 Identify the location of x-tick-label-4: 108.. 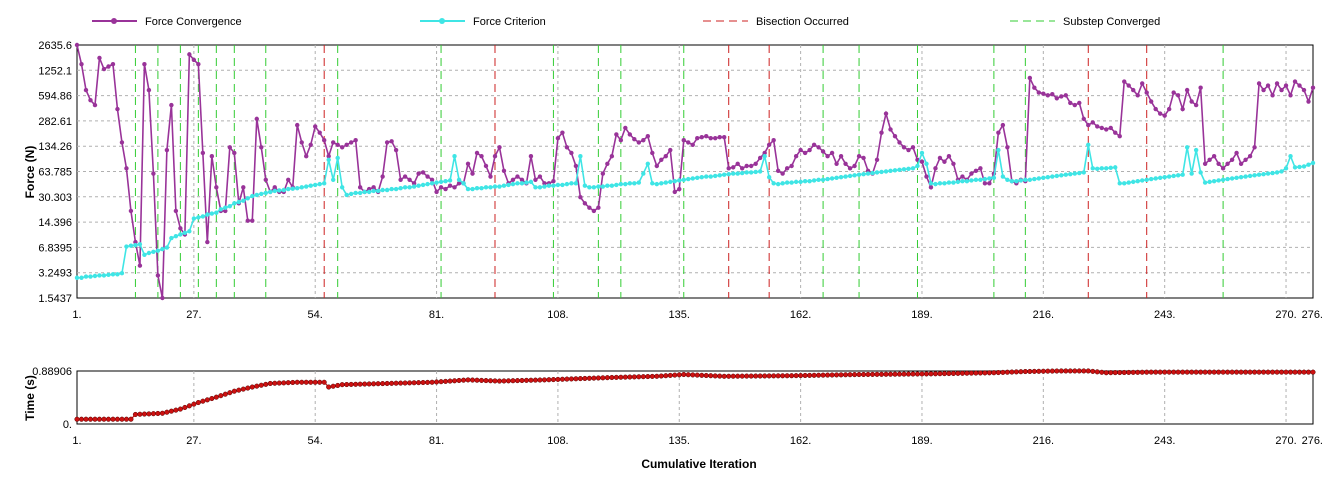
(557, 315).